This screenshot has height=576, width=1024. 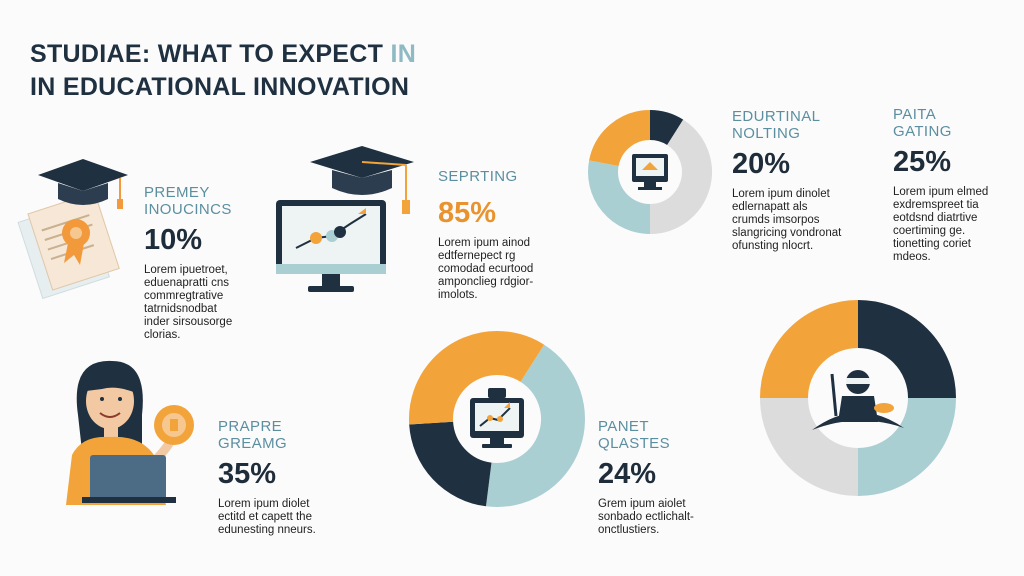 I want to click on diploma-graduation-cap-icon, so click(x=72, y=229).